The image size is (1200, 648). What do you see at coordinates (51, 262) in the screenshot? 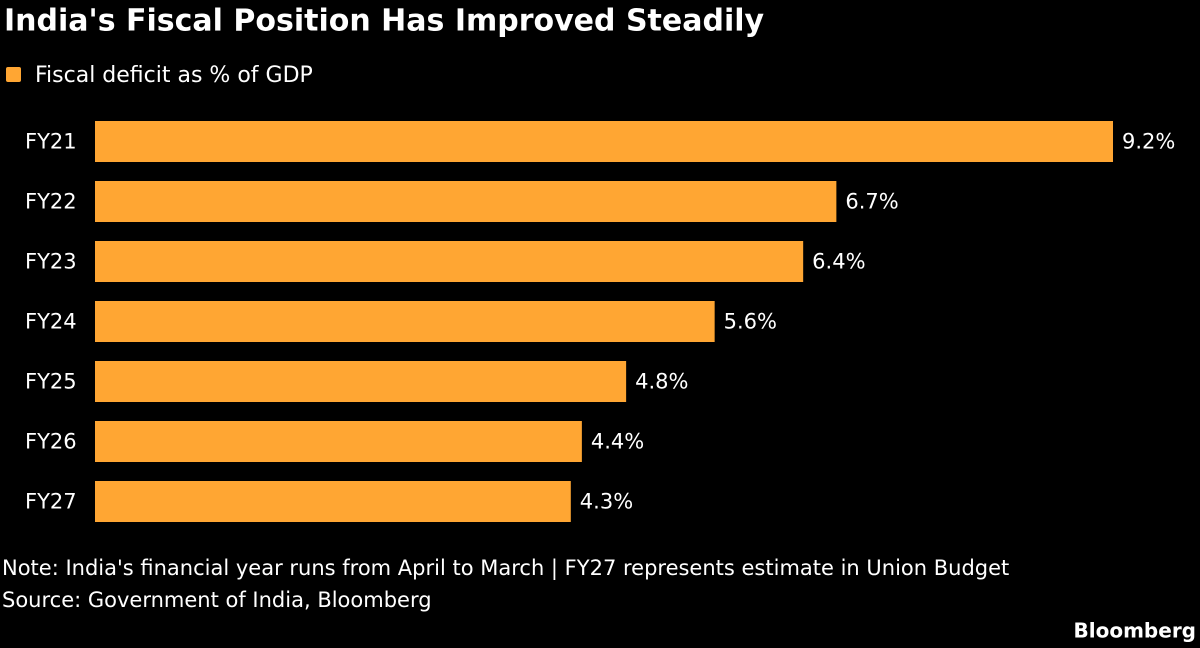
I see `y-tick-label: FY23` at bounding box center [51, 262].